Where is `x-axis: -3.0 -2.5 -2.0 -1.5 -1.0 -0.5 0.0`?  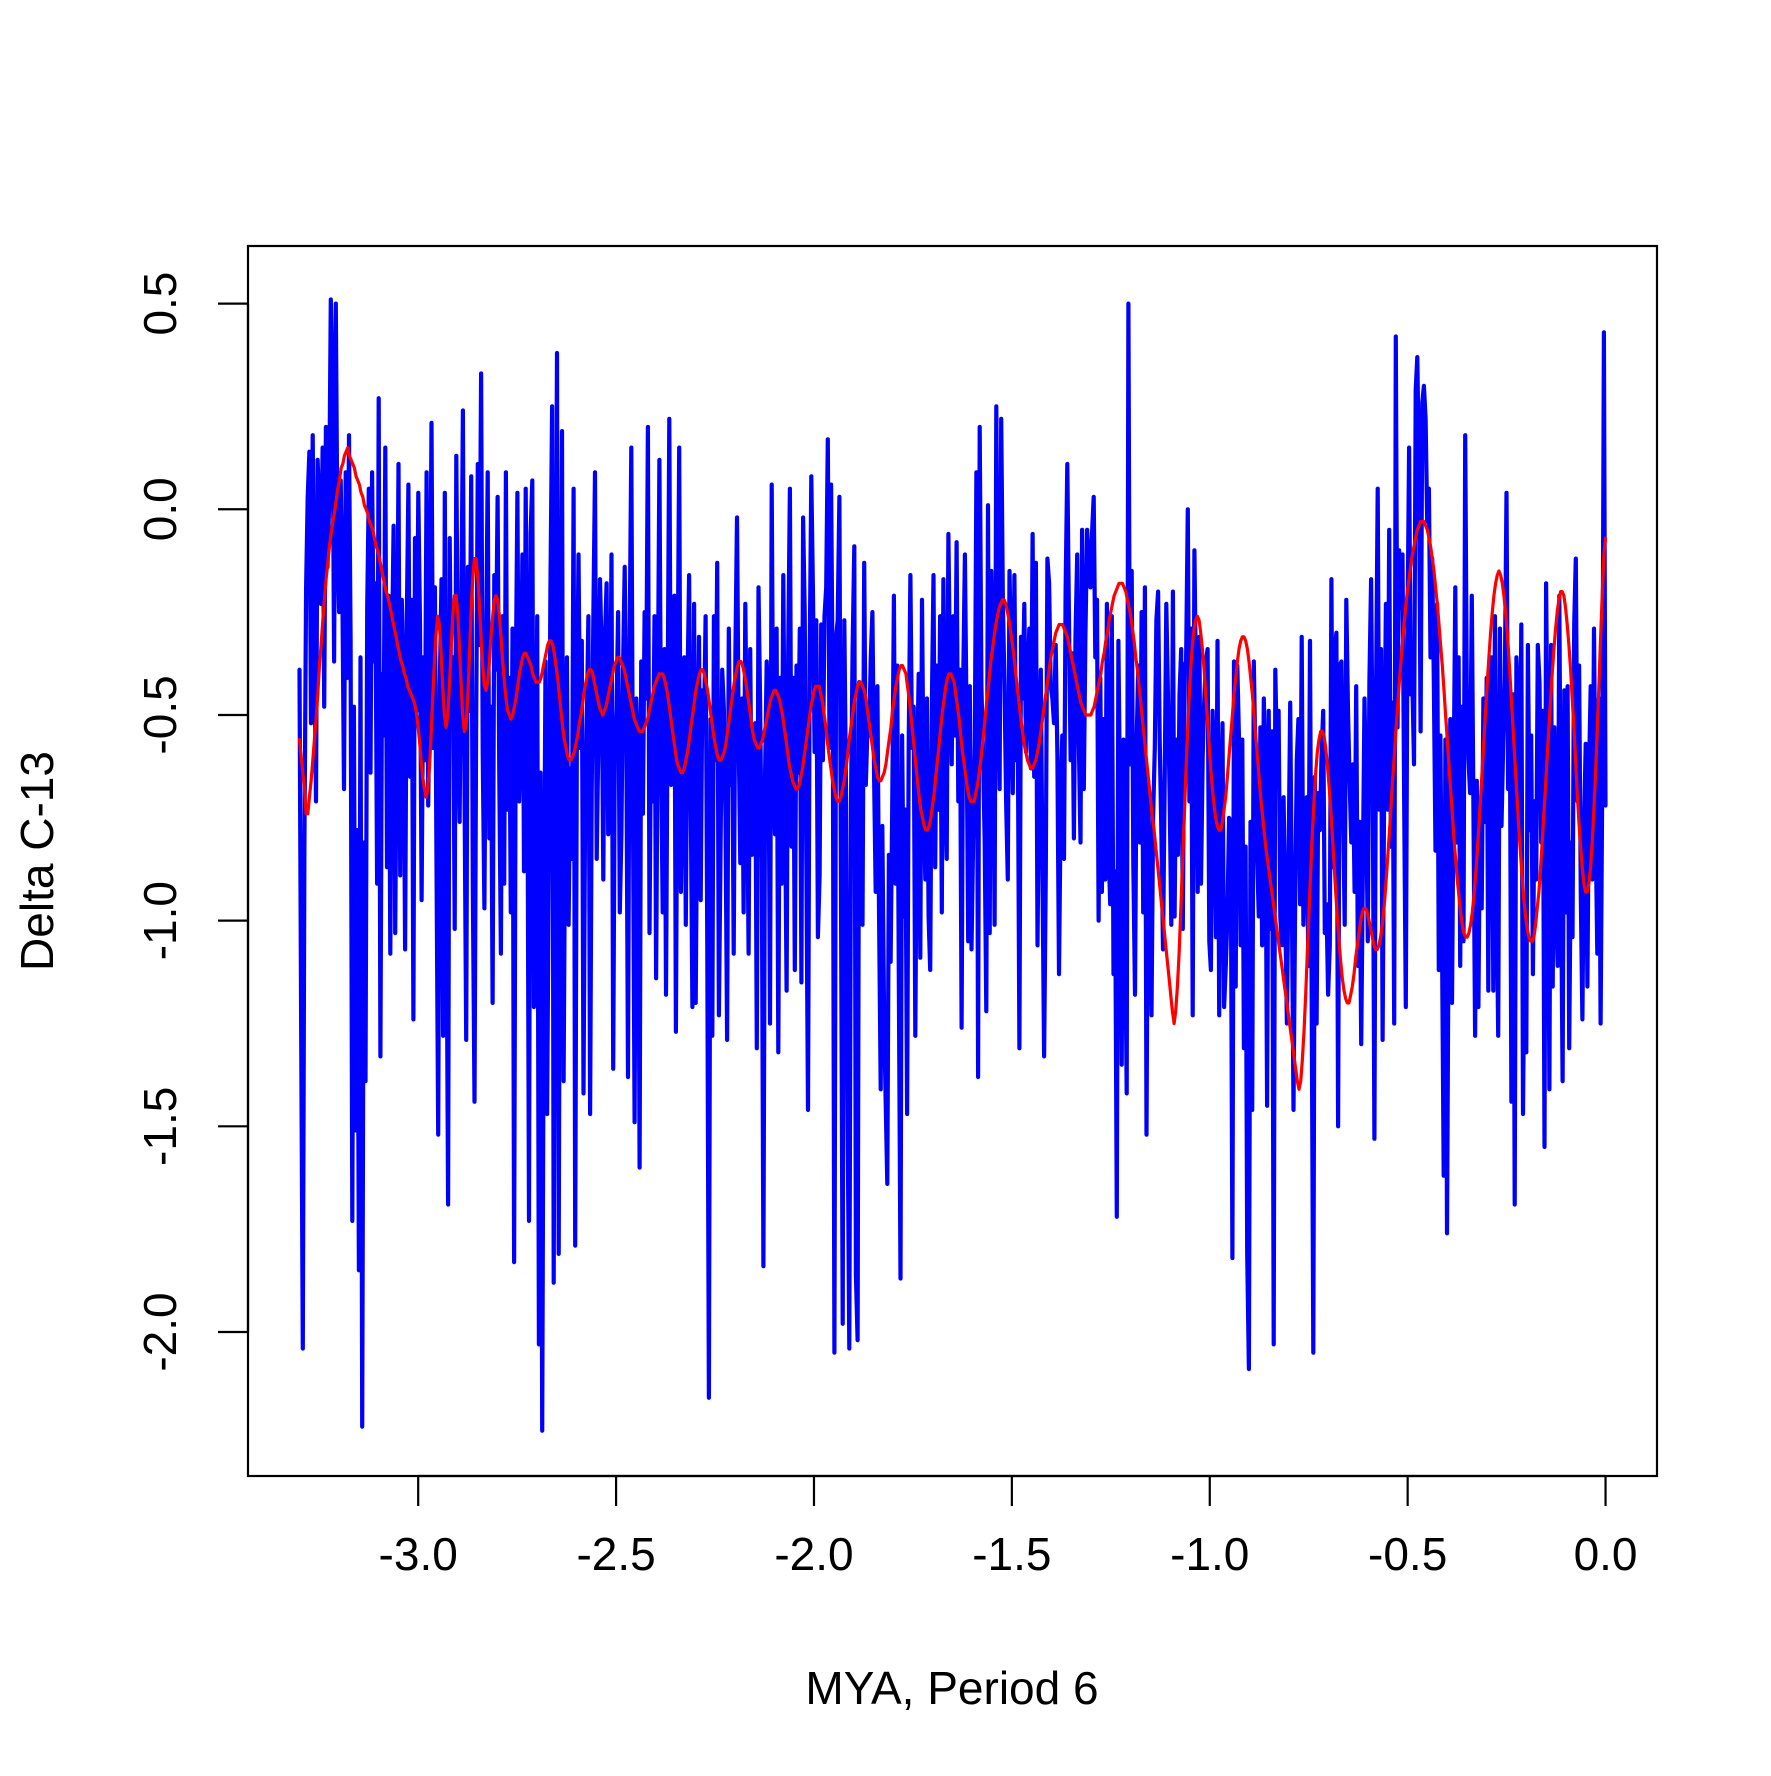
x-axis: -3.0 -2.5 -2.0 -1.5 -1.0 -0.5 0.0 is located at coordinates (1008, 1527).